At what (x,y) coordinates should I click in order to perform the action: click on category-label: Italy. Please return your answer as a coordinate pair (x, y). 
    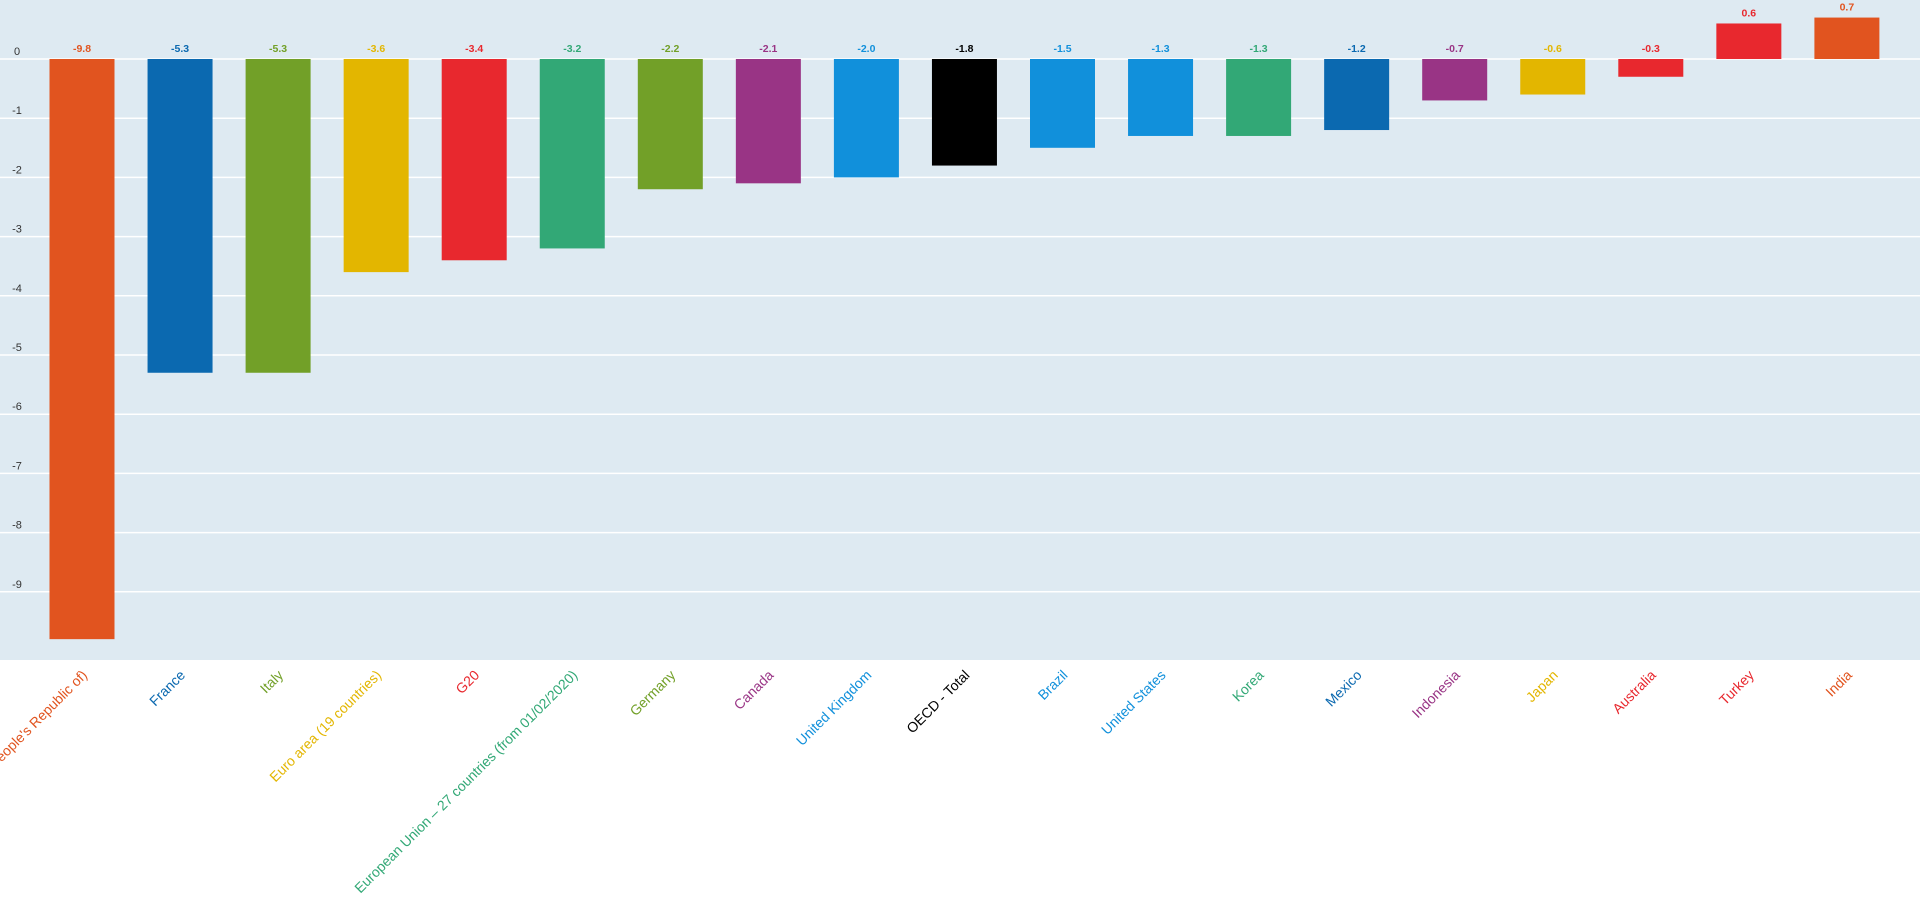
    Looking at the image, I should click on (271, 681).